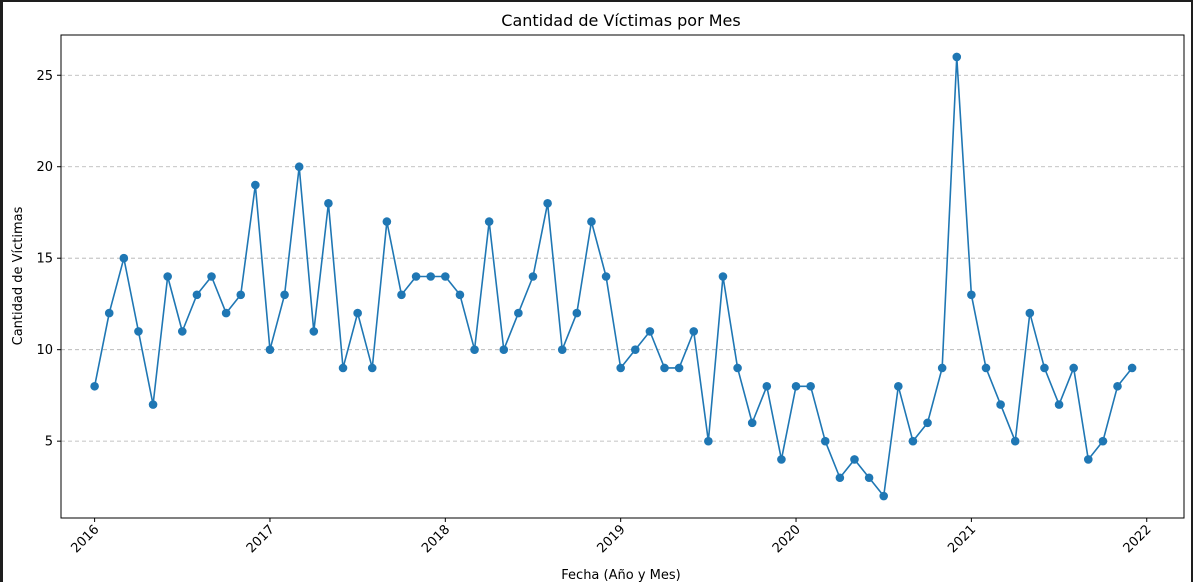 The image size is (1193, 582). I want to click on window-frame-left, so click(1, 291).